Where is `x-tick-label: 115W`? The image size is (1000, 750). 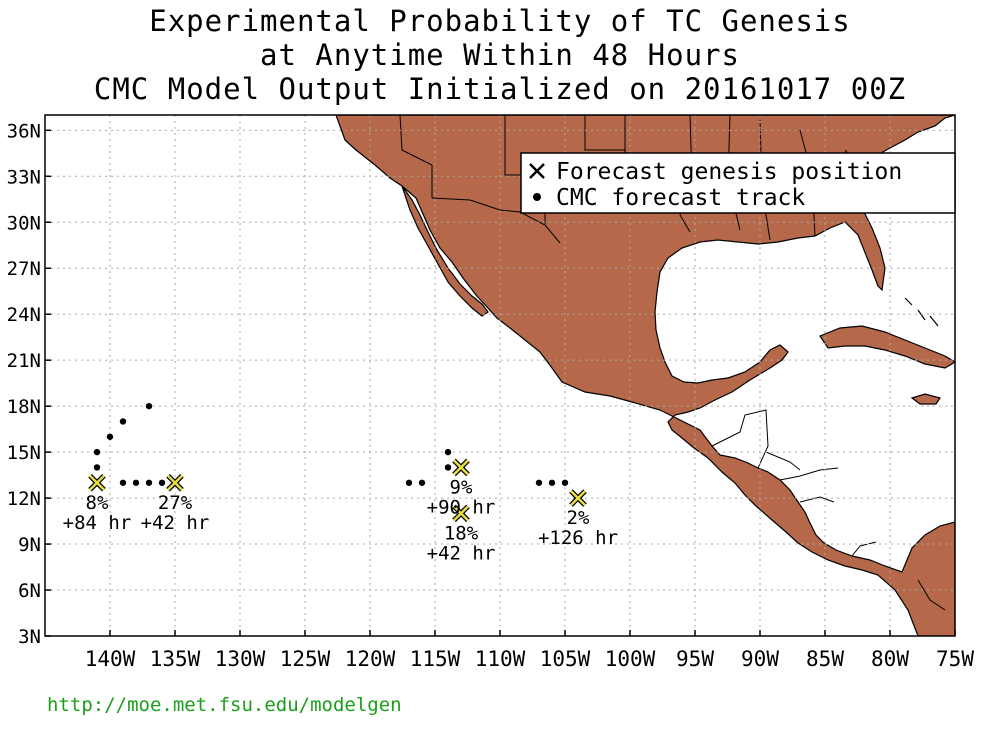 x-tick-label: 115W is located at coordinates (435, 659).